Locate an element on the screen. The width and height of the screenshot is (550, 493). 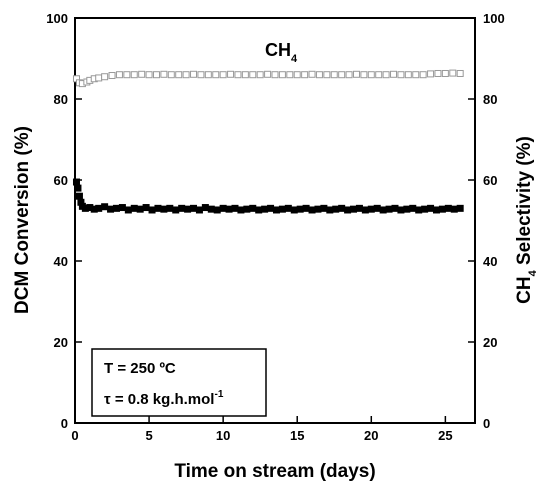
conditions-residence-time-sup: -1 is located at coordinates (218, 394).